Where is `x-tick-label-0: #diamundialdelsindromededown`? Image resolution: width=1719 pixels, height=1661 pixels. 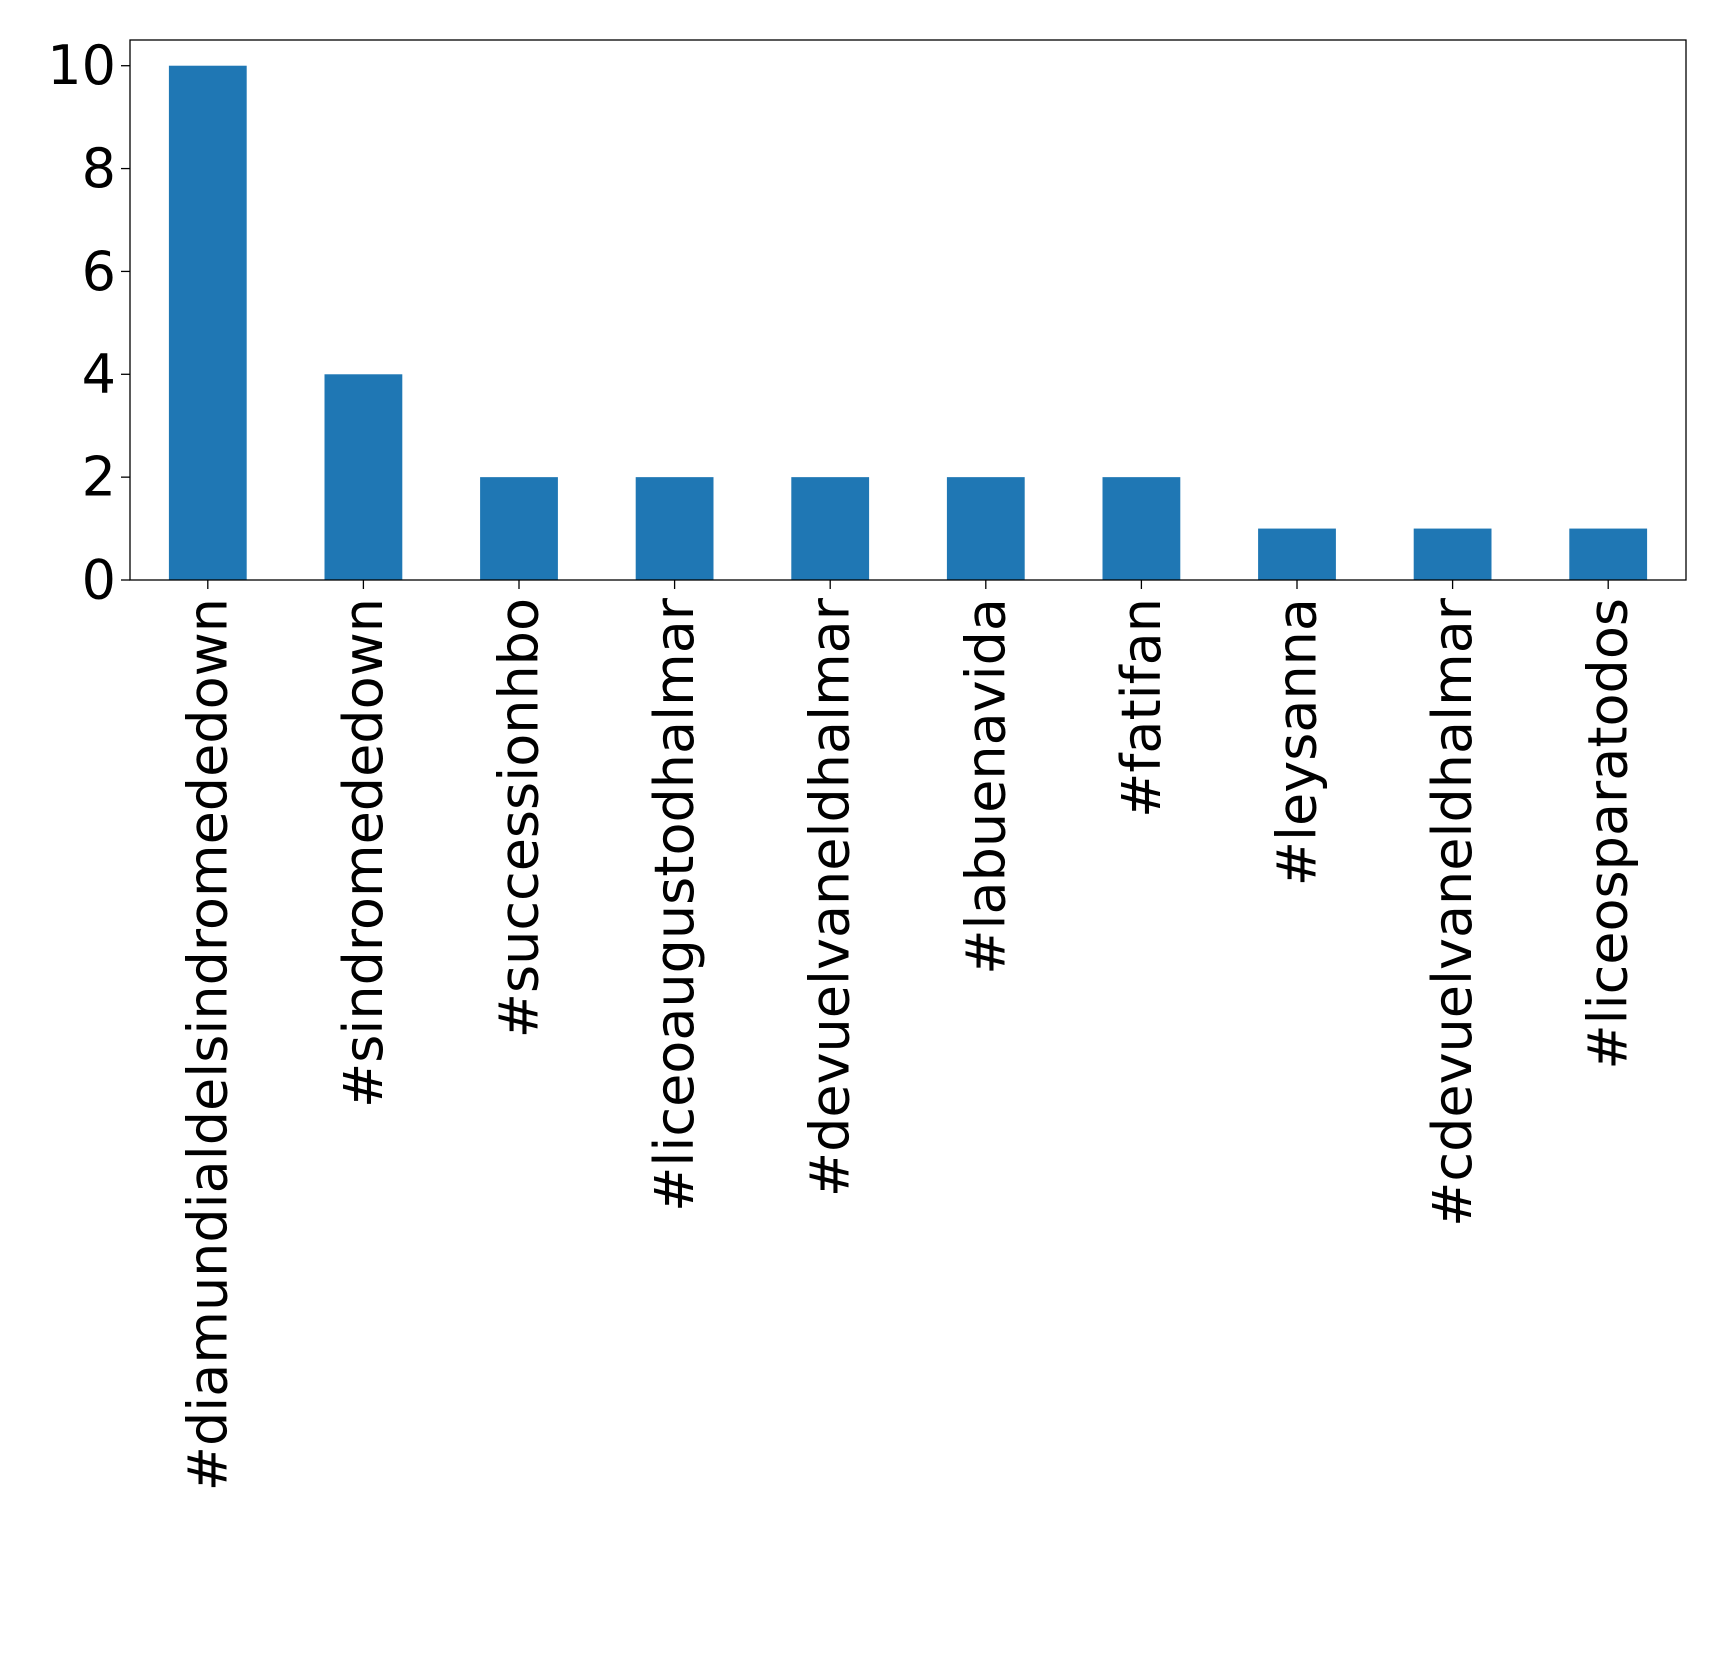
x-tick-label-0: #diamundialdelsindromededown is located at coordinates (207, 1044).